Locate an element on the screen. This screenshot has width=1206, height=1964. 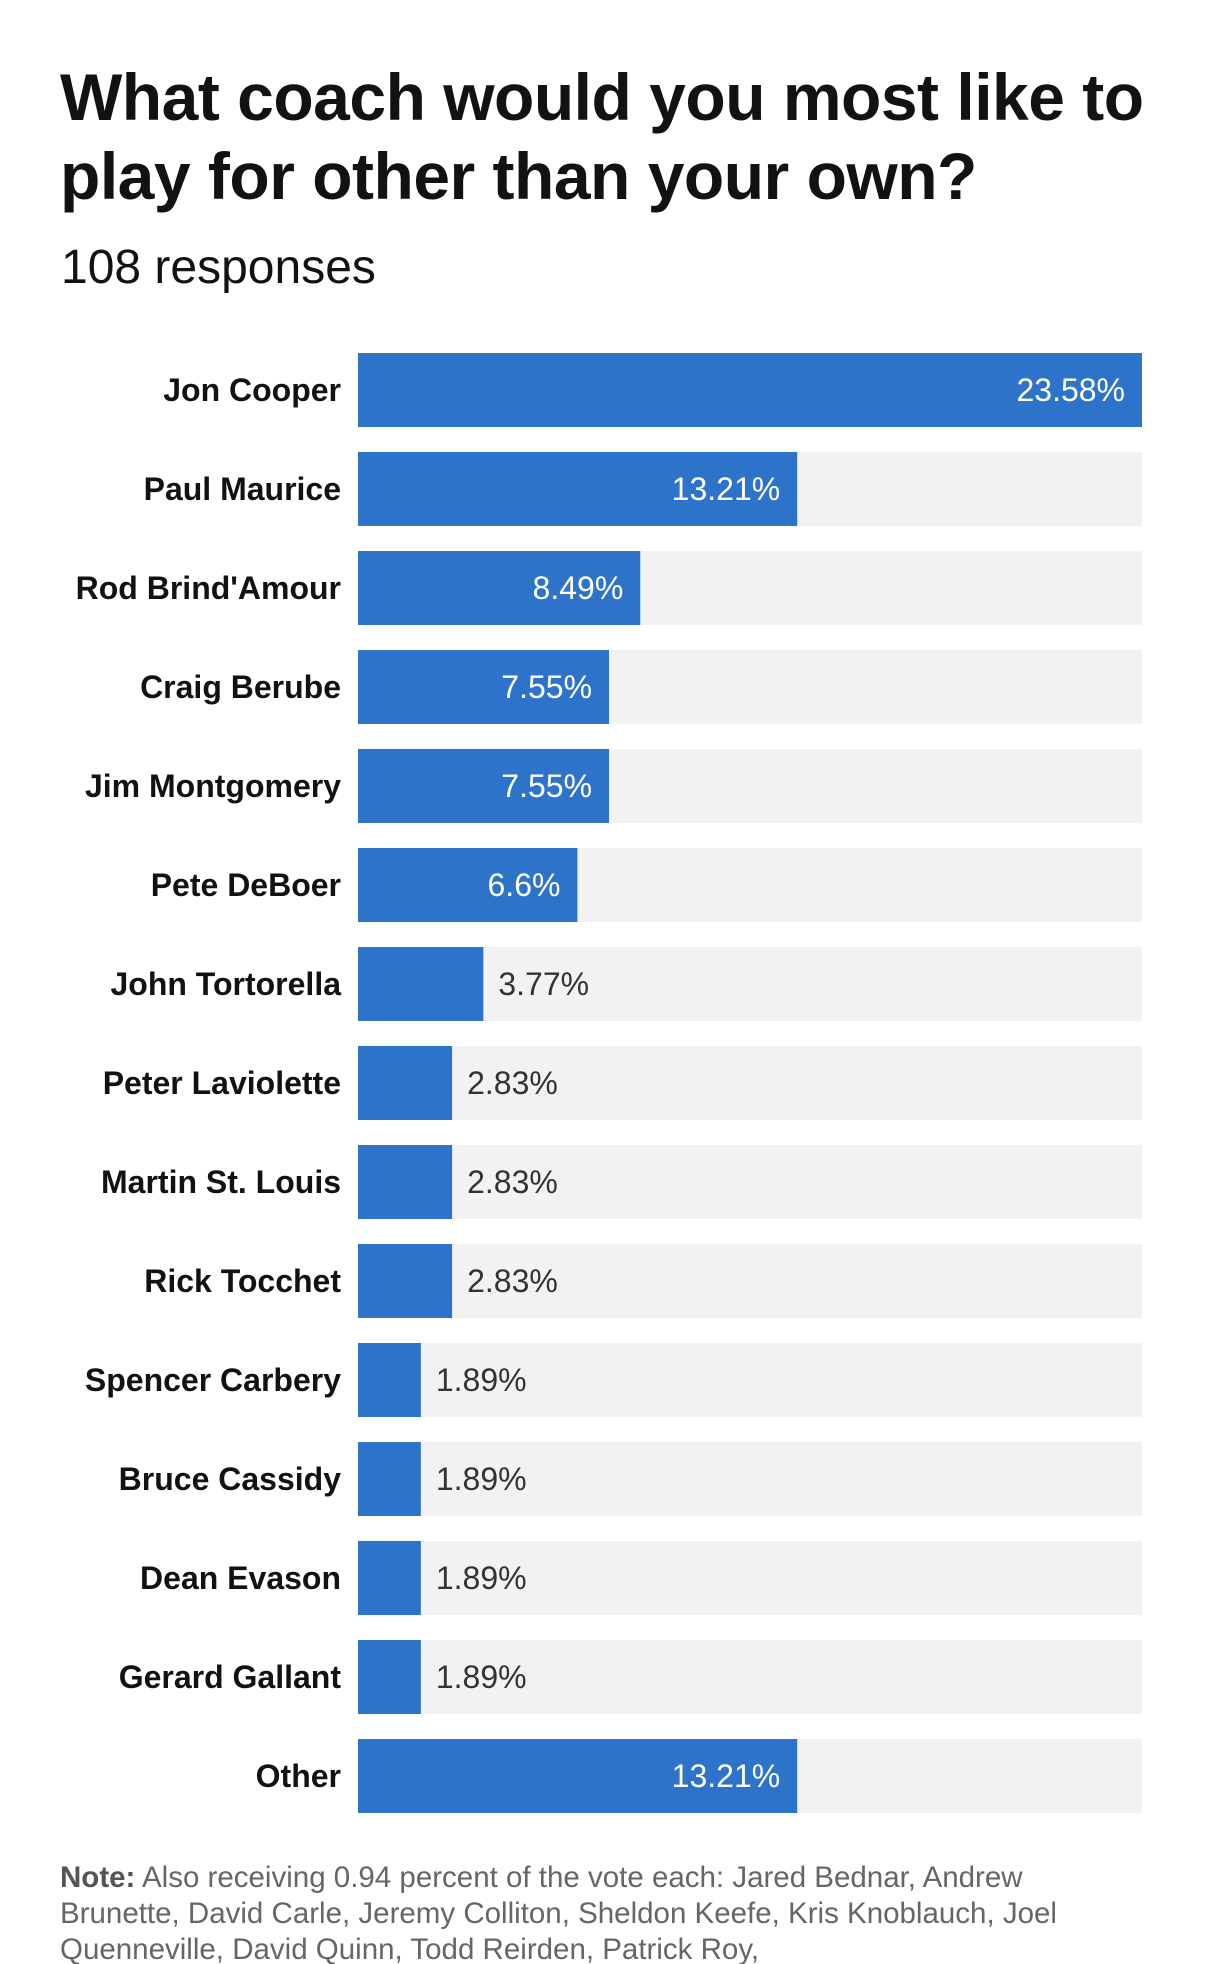
chart-subtitle: 108 responses is located at coordinates (218, 267).